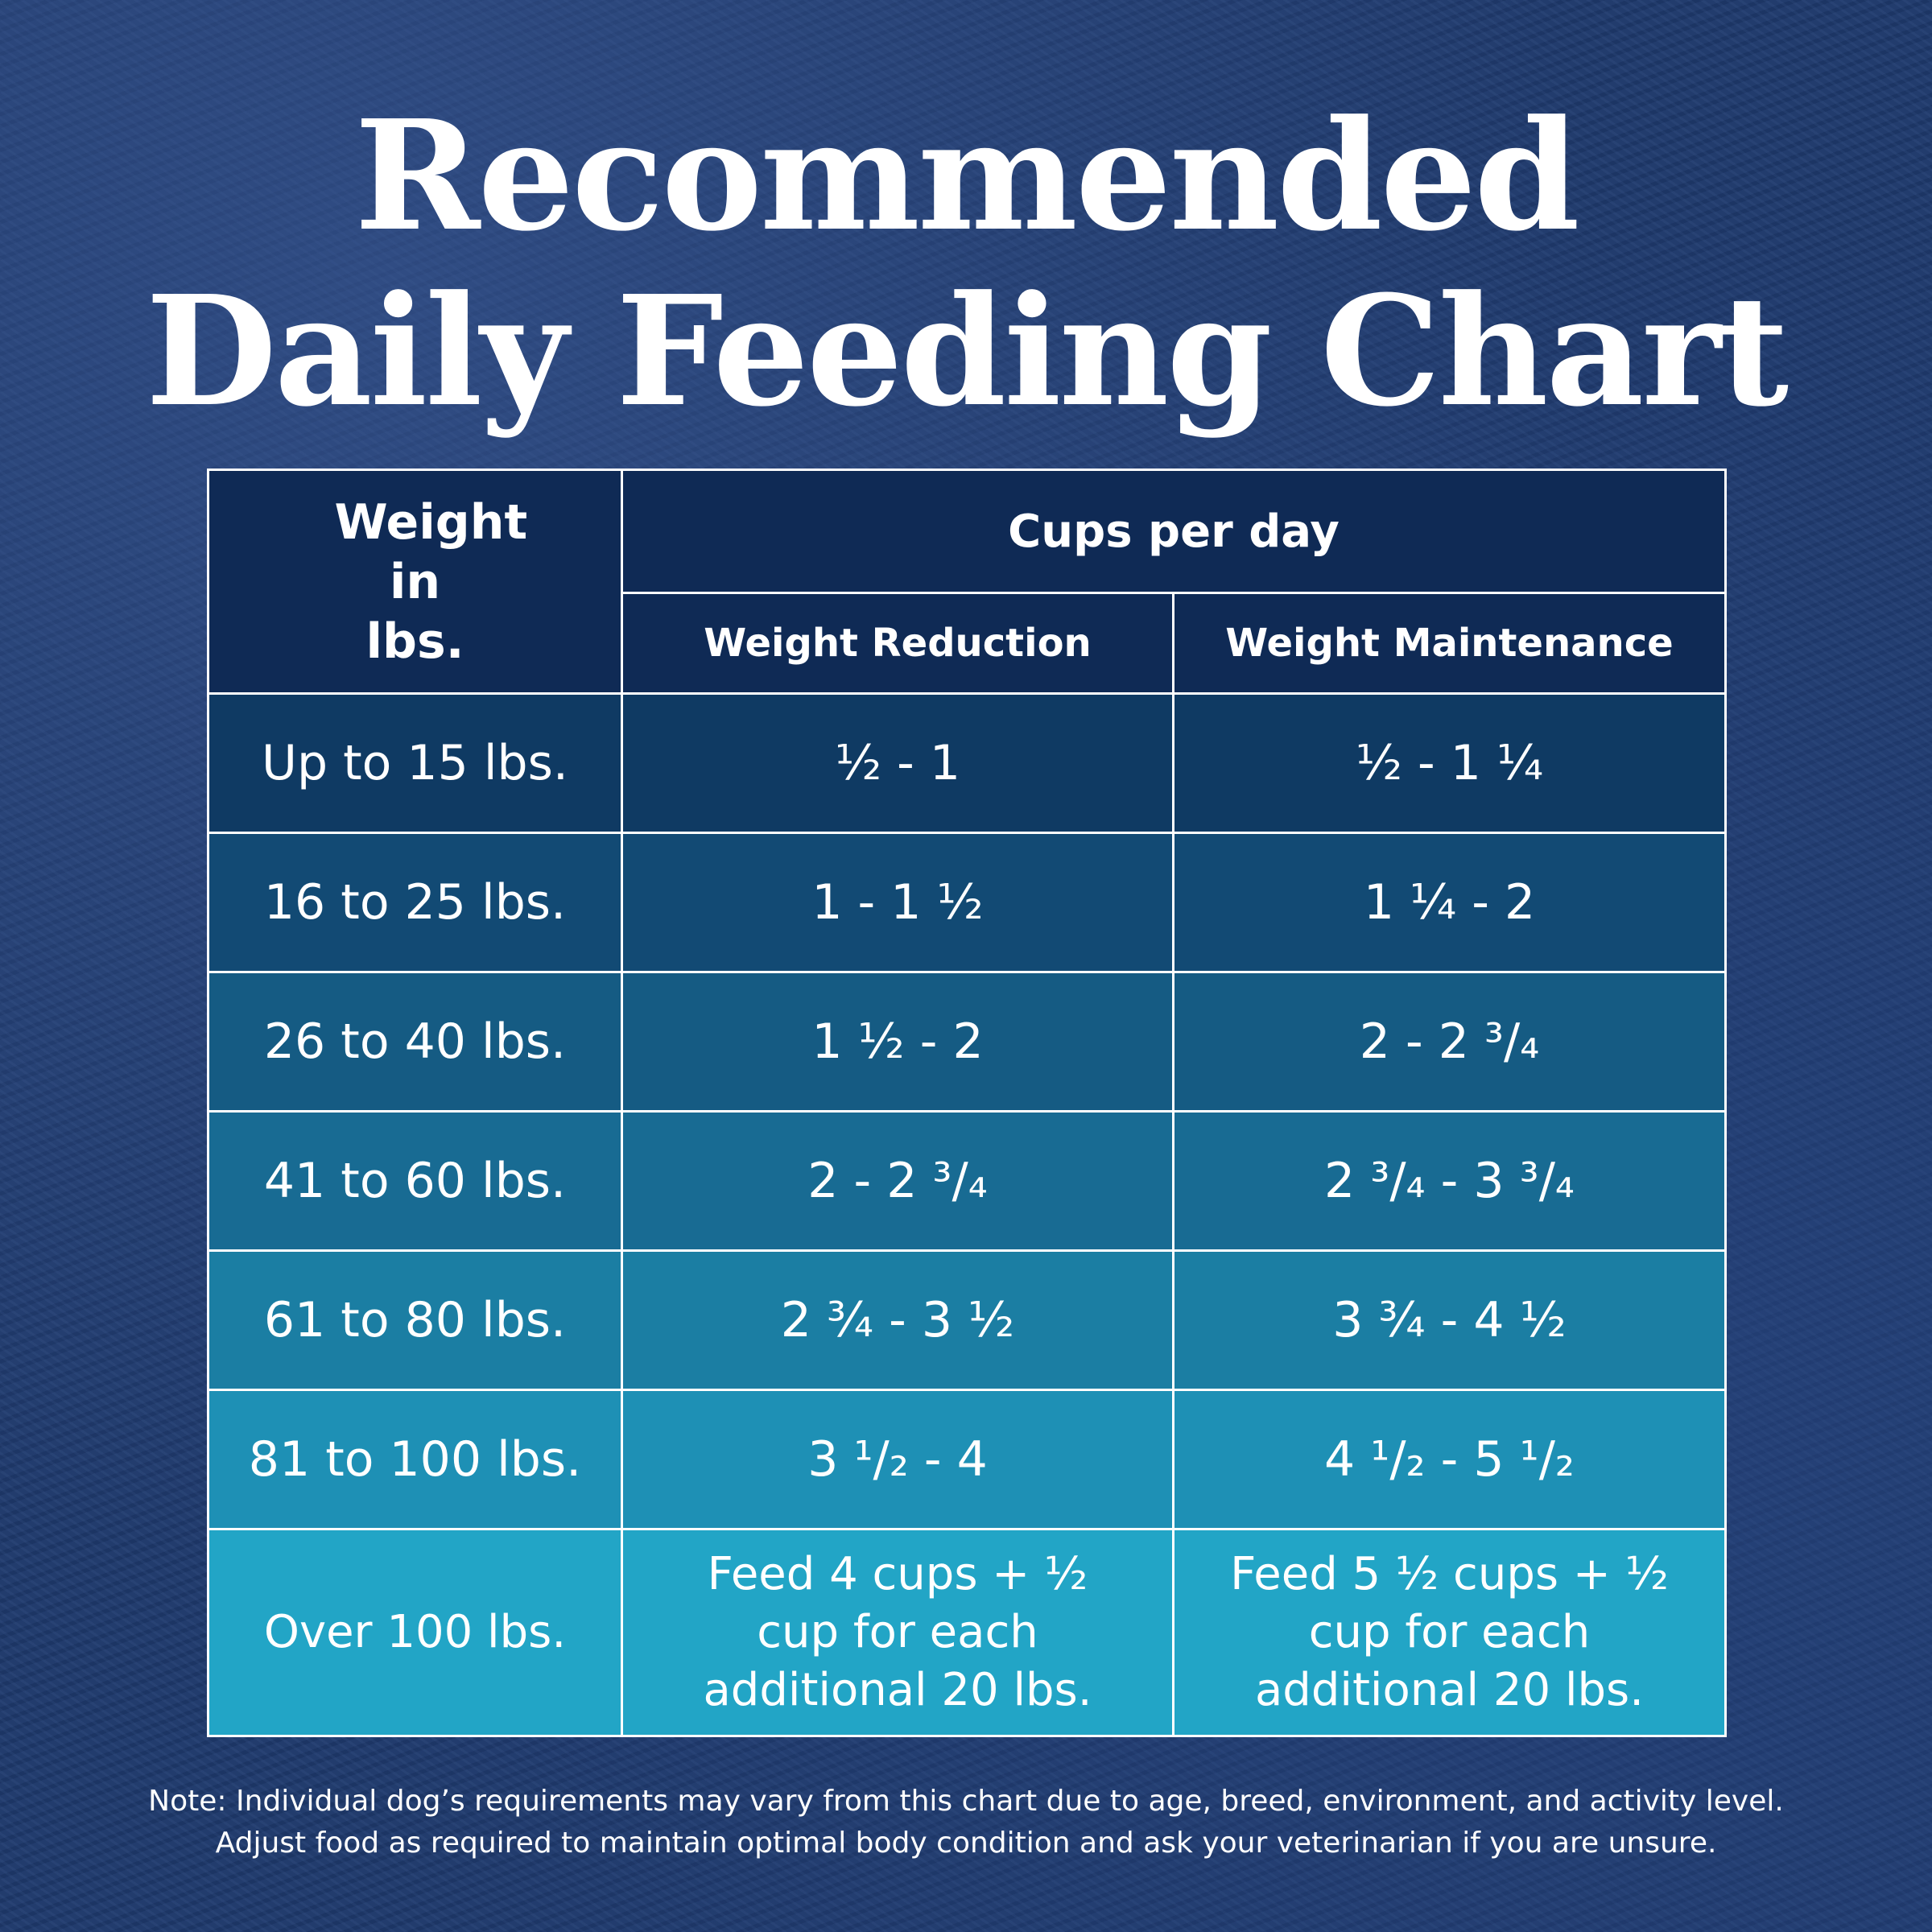 This screenshot has height=1932, width=1932. What do you see at coordinates (897, 643) in the screenshot?
I see `weight-reduction-header: Weight Reduction` at bounding box center [897, 643].